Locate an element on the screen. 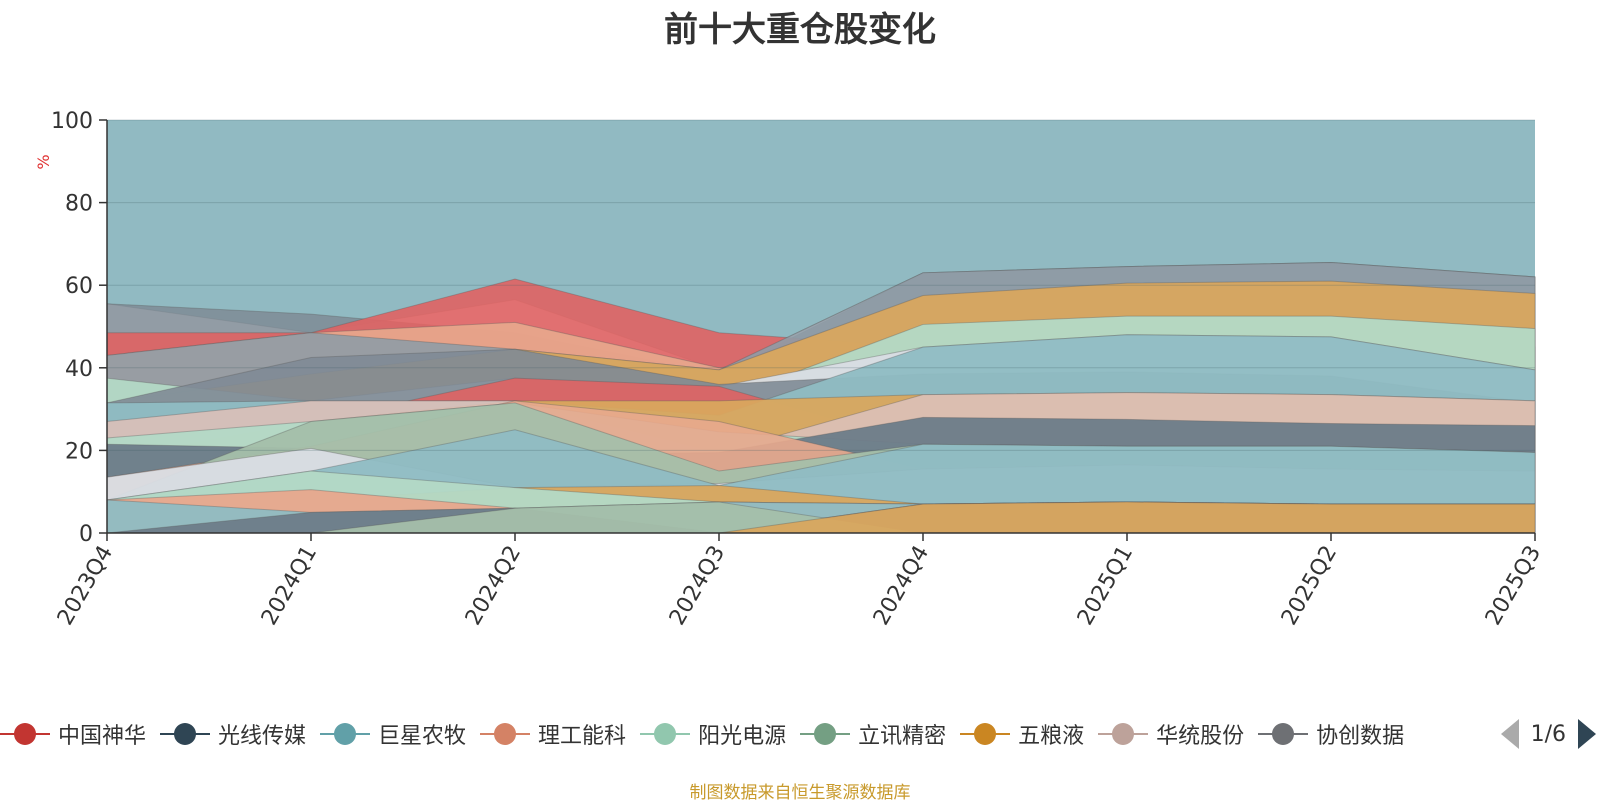 This screenshot has width=1600, height=803. y-tick-label: 0 is located at coordinates (86, 534).